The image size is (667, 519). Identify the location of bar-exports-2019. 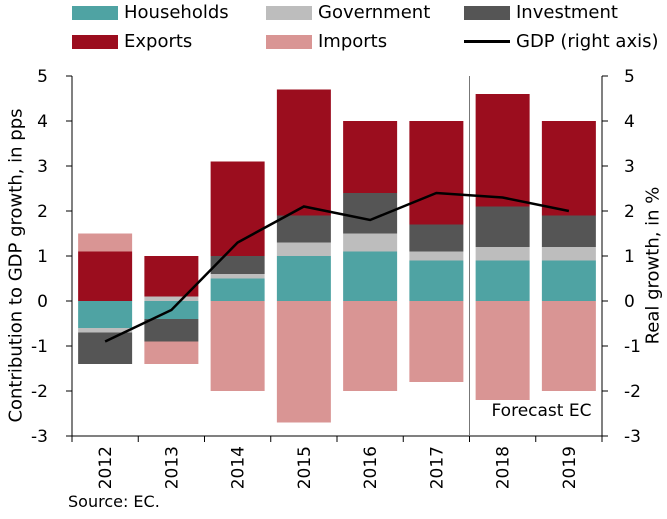
(568, 168).